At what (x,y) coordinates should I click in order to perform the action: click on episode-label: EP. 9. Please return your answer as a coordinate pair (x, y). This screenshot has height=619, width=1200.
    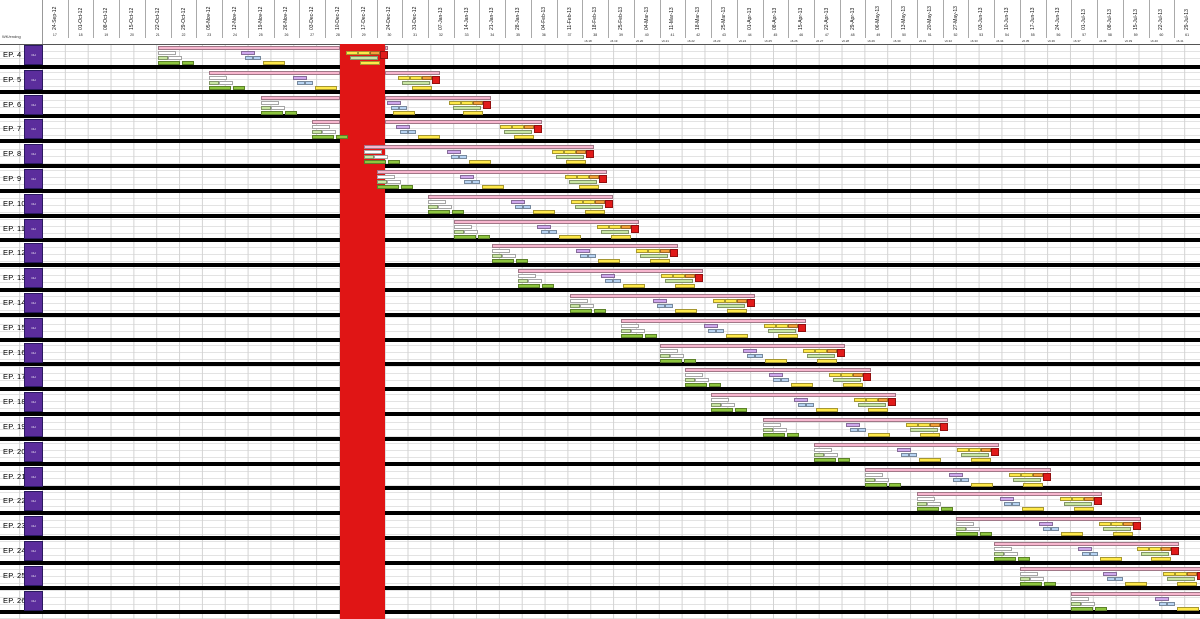
    Looking at the image, I should click on (12, 178).